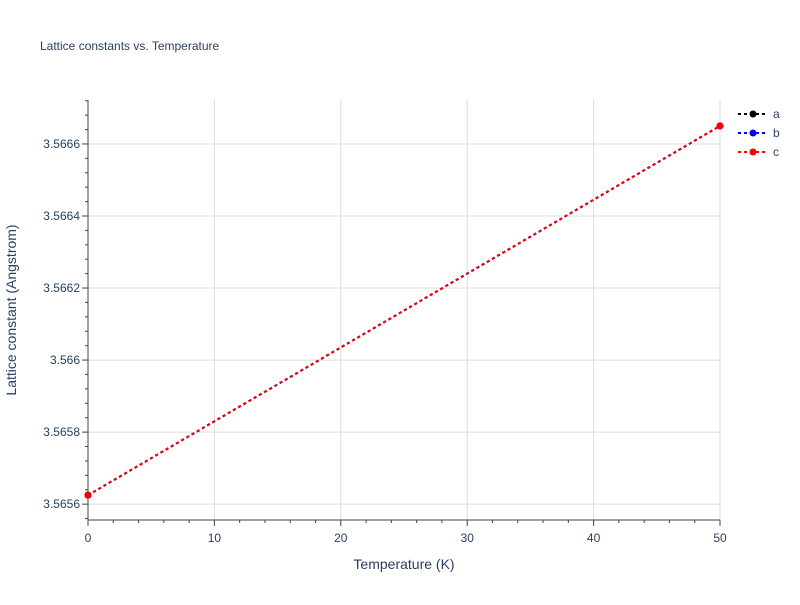 Image resolution: width=800 pixels, height=605 pixels. Describe the element at coordinates (776, 152) in the screenshot. I see `legend-label-c: c` at that location.